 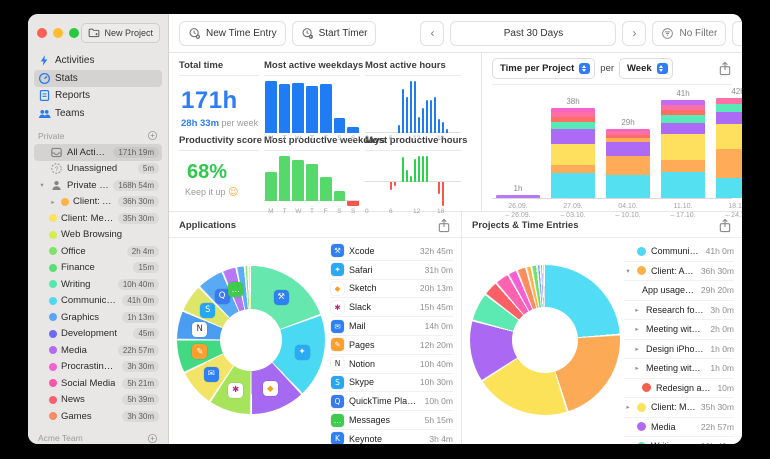 What do you see at coordinates (392, 419) in the screenshot?
I see `app-row-messages: … Messages 5h 15m` at bounding box center [392, 419].